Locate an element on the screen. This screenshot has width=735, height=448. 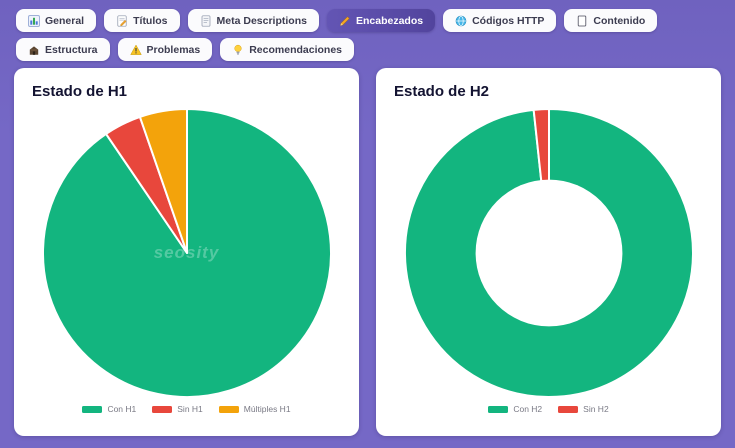
tab-problemas: Problemas is located at coordinates (165, 49).